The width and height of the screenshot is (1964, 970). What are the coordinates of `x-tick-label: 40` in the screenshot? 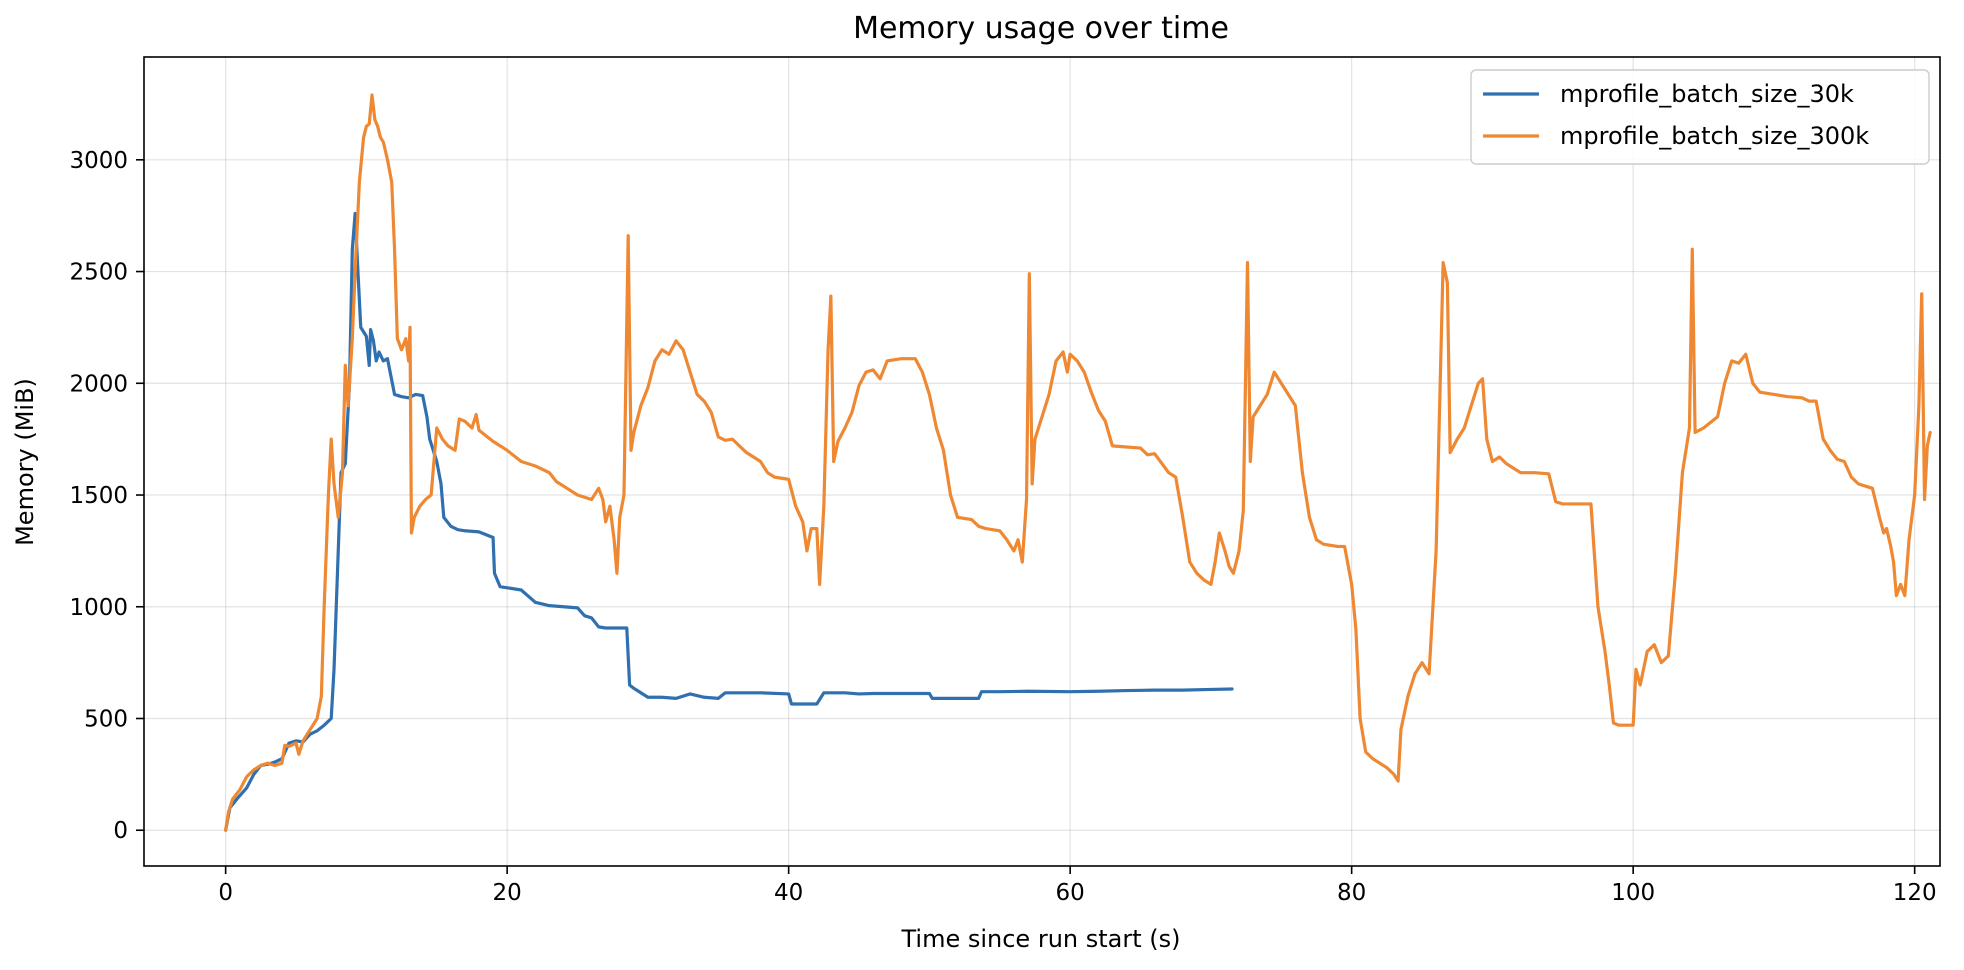 It's located at (788, 893).